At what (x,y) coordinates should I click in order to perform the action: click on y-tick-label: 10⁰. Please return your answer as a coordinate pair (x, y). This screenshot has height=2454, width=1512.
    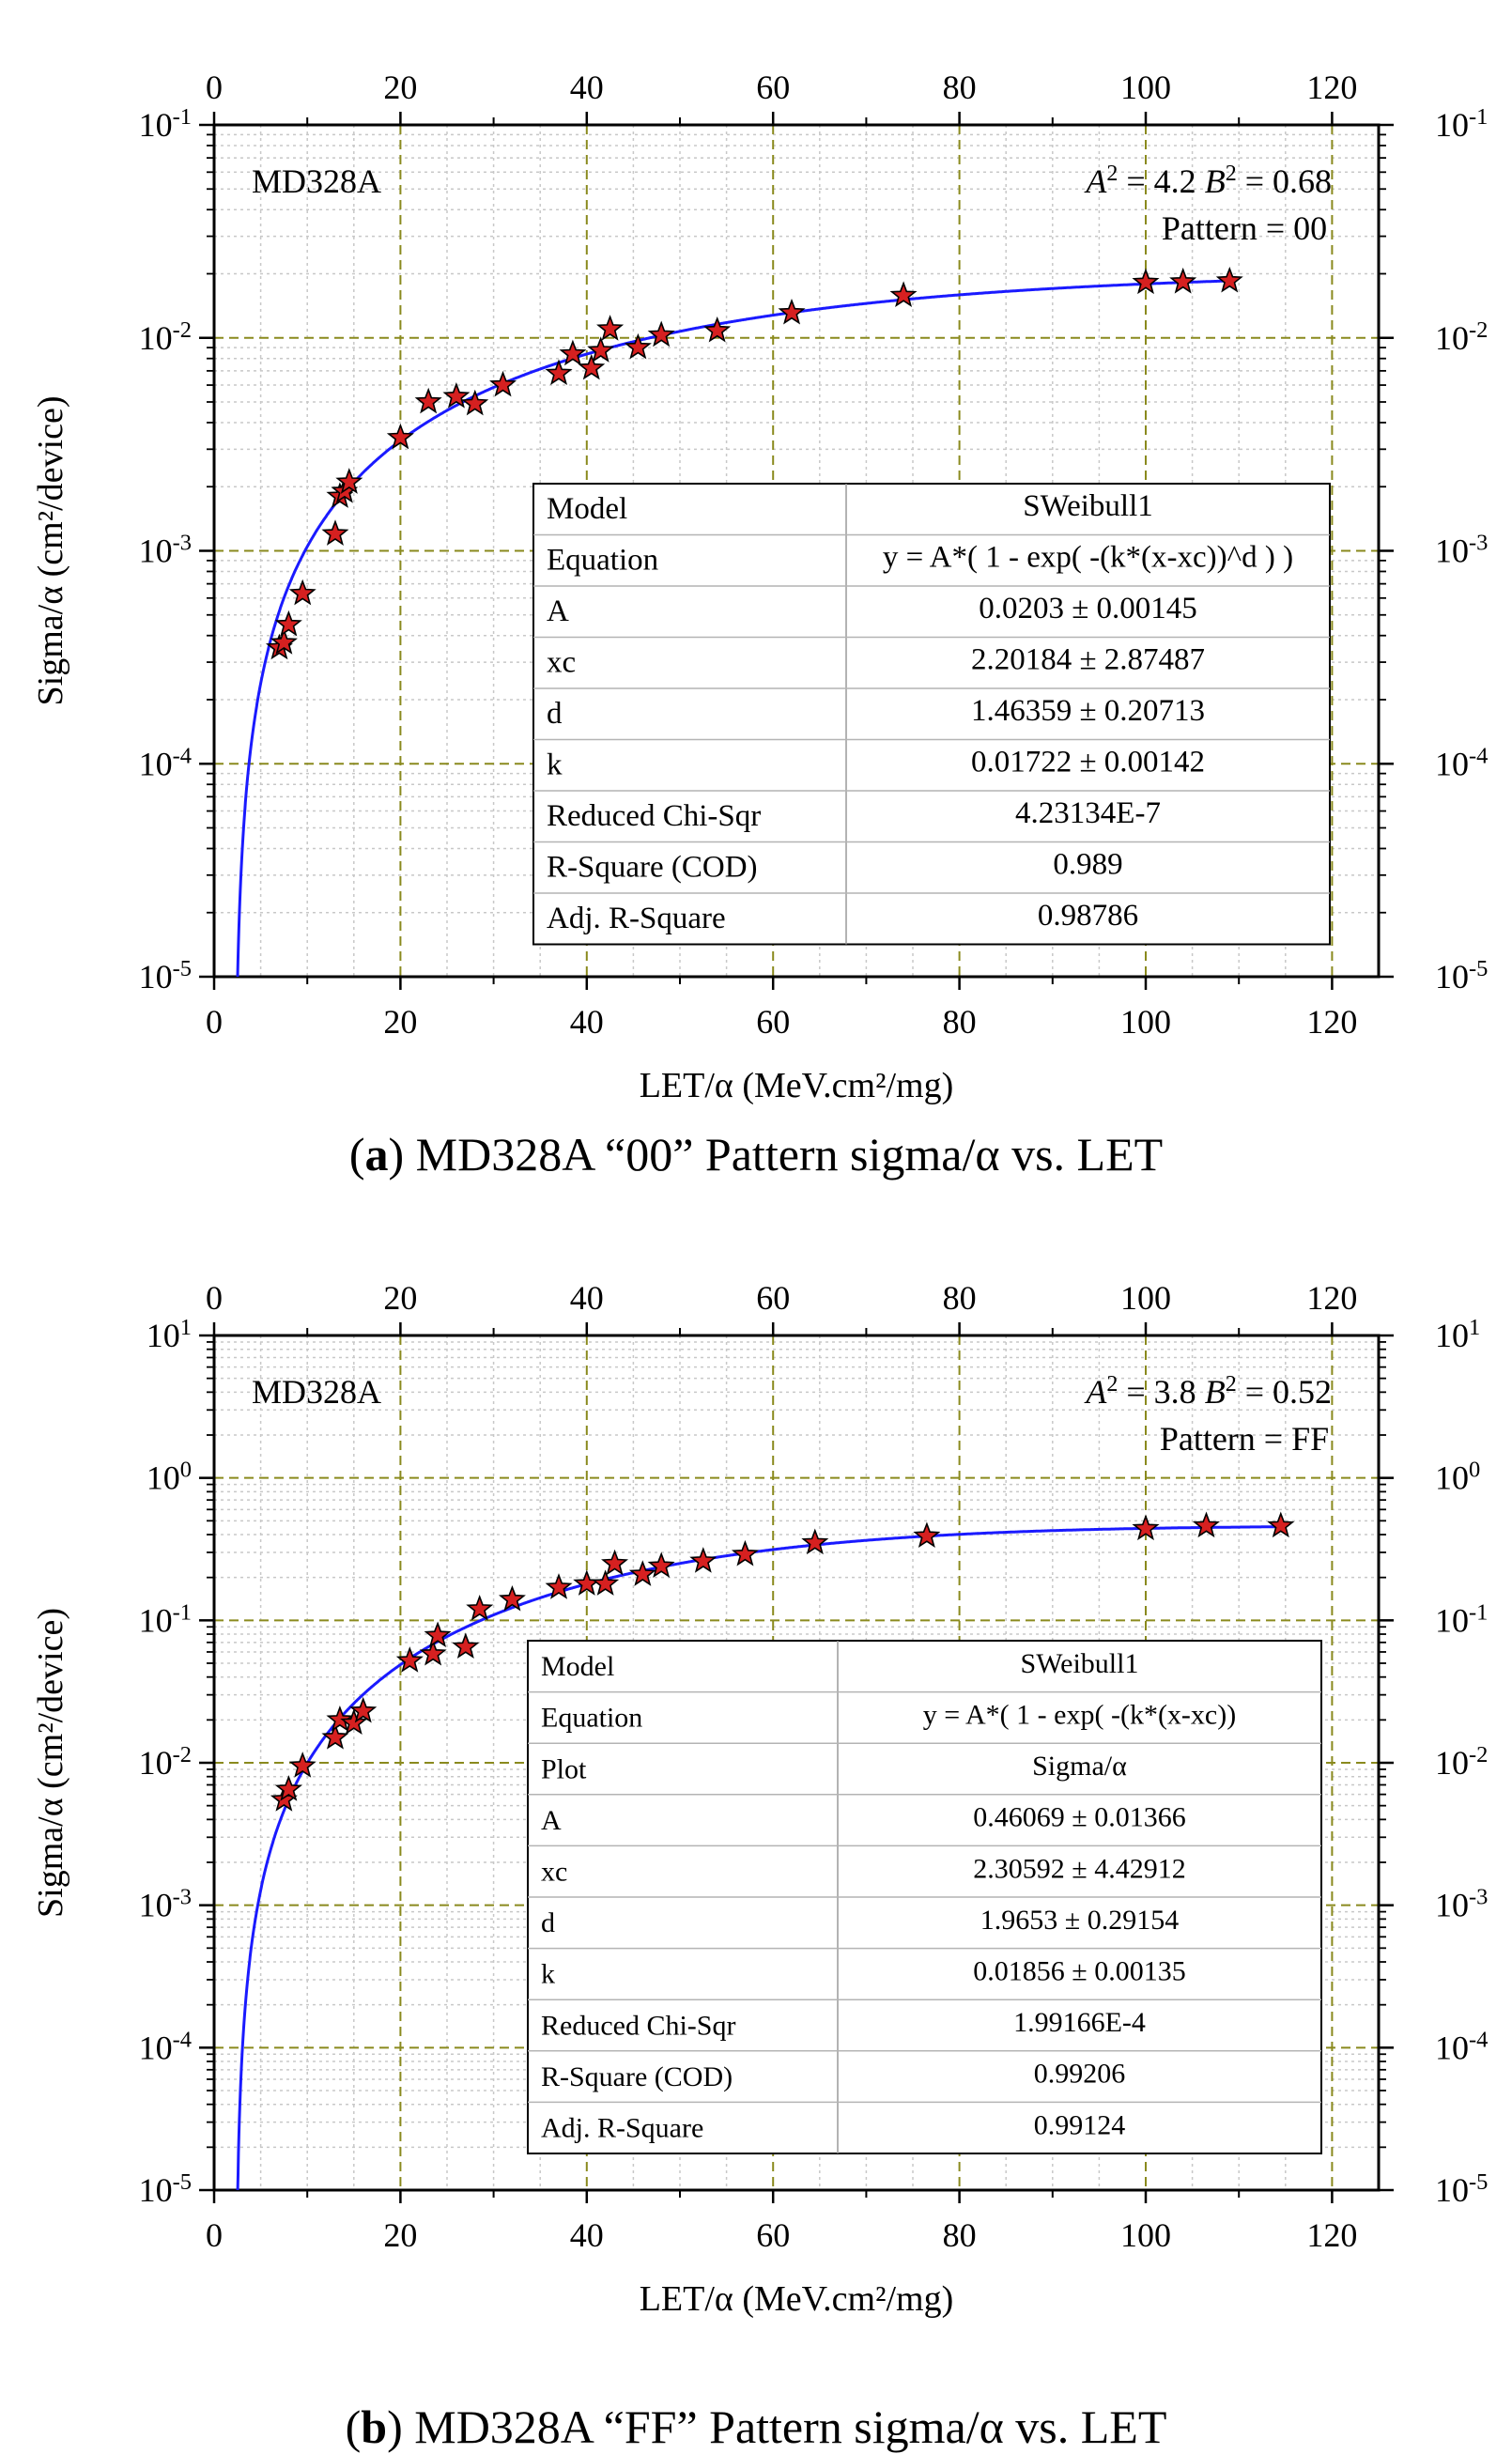
    Looking at the image, I should click on (169, 1477).